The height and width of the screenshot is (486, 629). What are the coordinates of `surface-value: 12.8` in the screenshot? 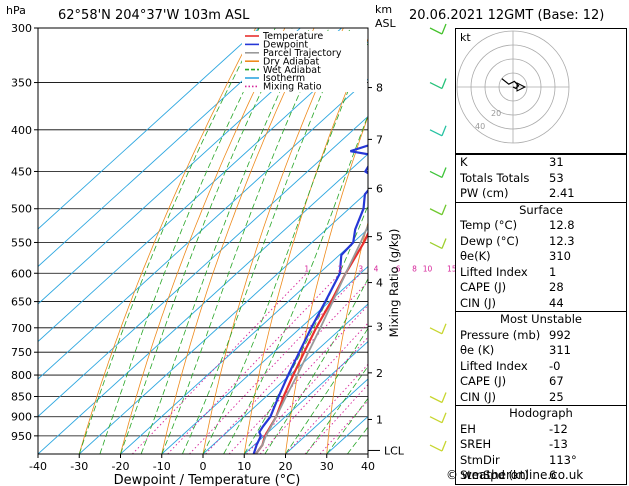 It's located at (562, 225).